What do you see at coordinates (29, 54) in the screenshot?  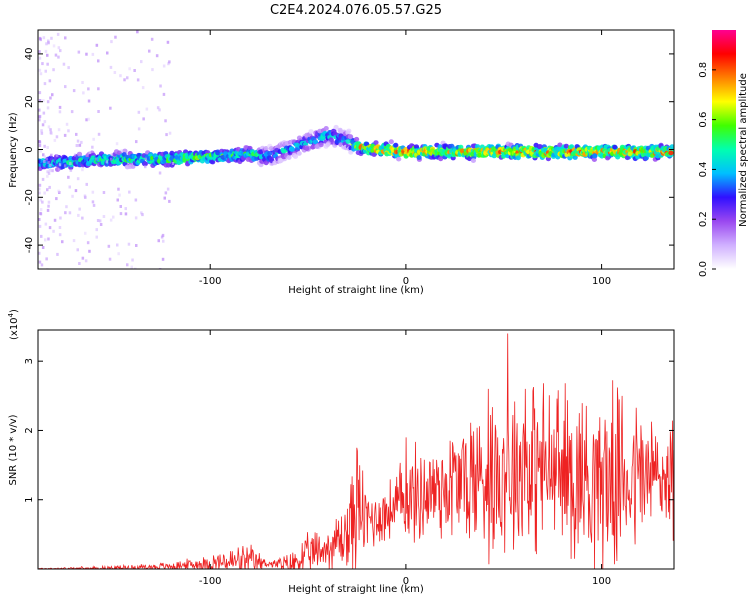 I see `spectrogram-y-tick-label: 40` at bounding box center [29, 54].